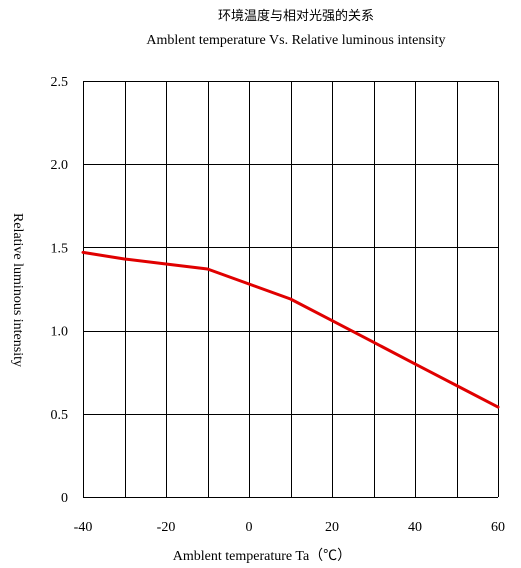 The image size is (521, 568). What do you see at coordinates (296, 16) in the screenshot?
I see `chart-title: 环境温度与相对光强的关系` at bounding box center [296, 16].